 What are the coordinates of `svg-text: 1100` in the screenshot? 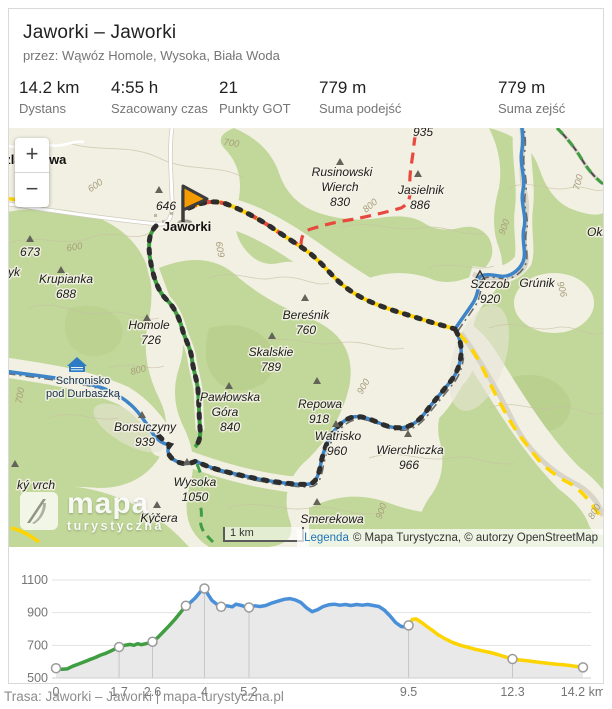 It's located at (34, 580).